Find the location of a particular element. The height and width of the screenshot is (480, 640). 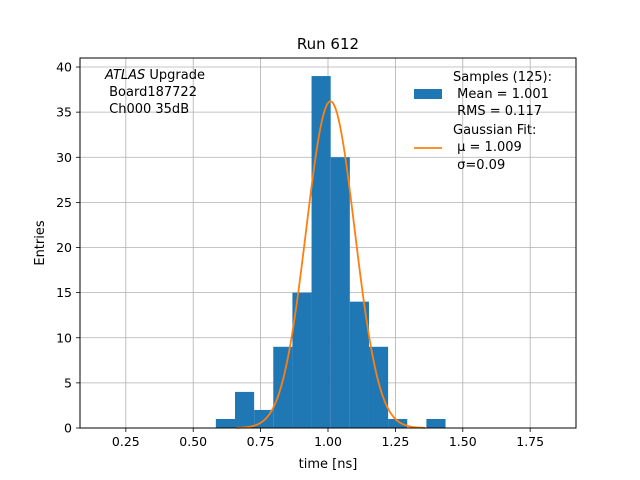

y-tick-label: 15 is located at coordinates (64, 292).